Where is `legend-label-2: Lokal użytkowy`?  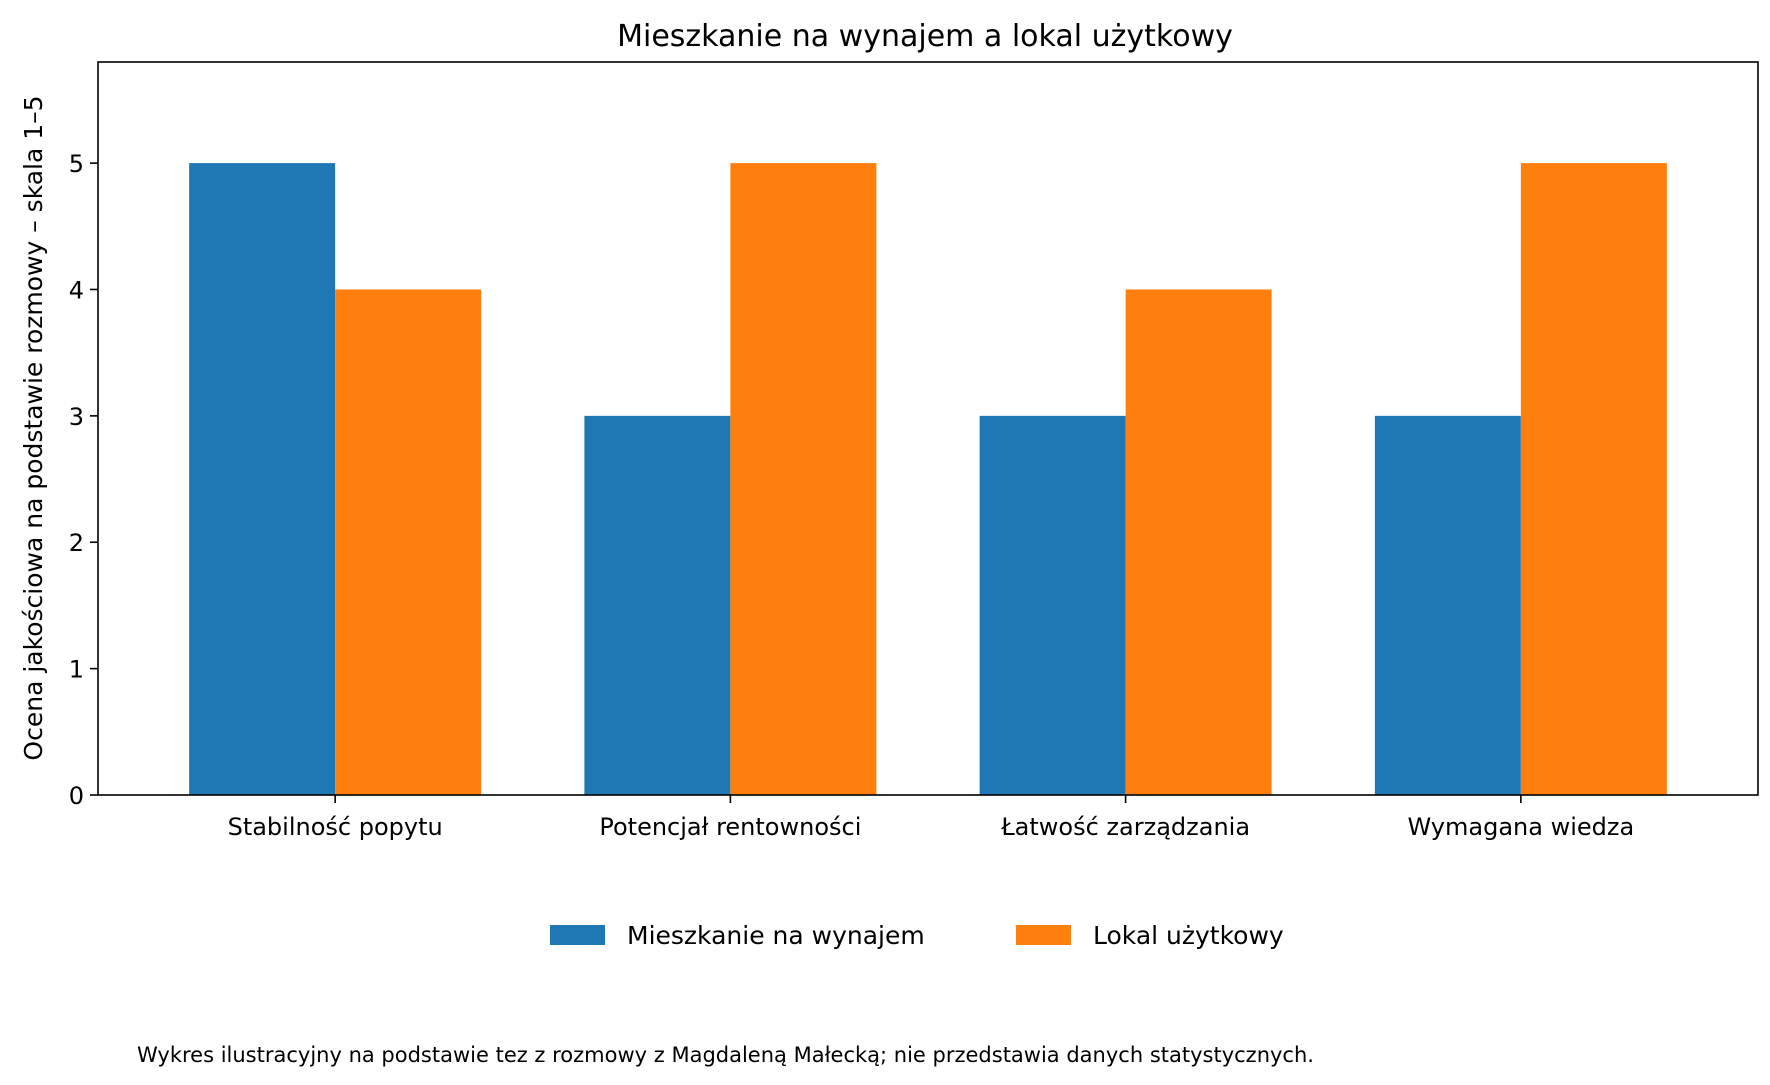 legend-label-2: Lokal użytkowy is located at coordinates (1188, 935).